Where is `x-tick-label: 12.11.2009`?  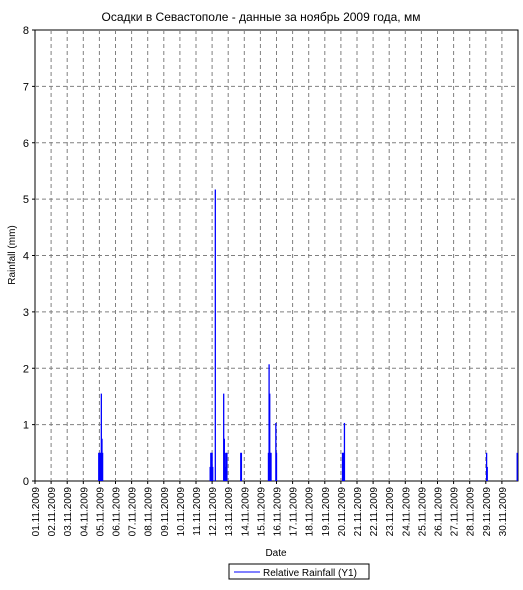
x-tick-label: 12.11.2009 is located at coordinates (213, 512).